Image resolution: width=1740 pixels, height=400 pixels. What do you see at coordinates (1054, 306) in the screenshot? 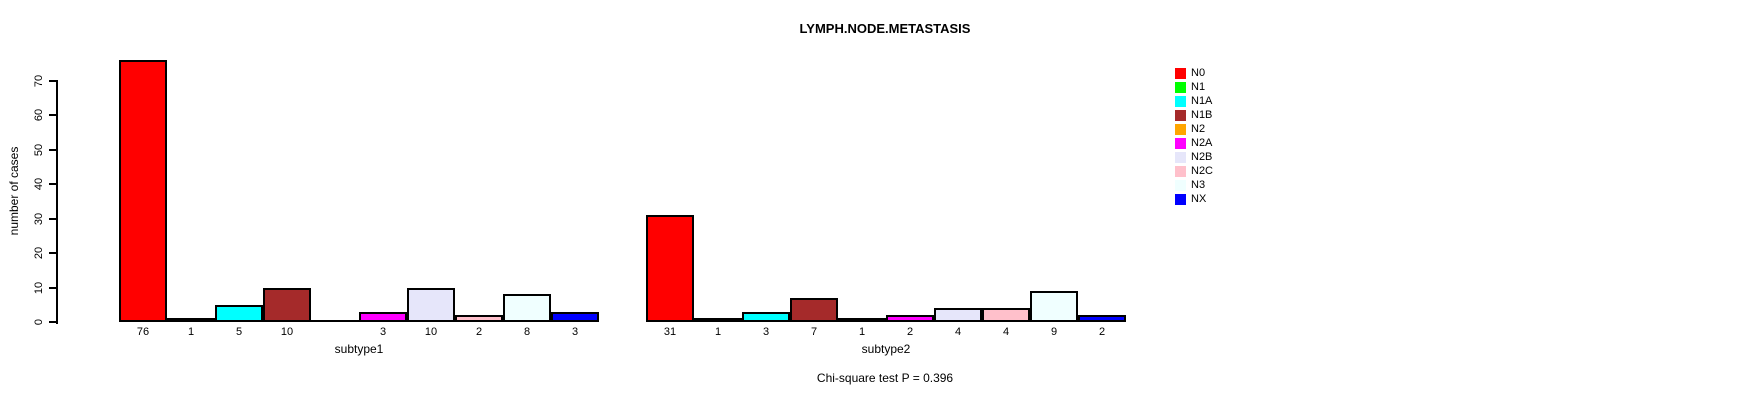
I see `bar-subtype2-N3` at bounding box center [1054, 306].